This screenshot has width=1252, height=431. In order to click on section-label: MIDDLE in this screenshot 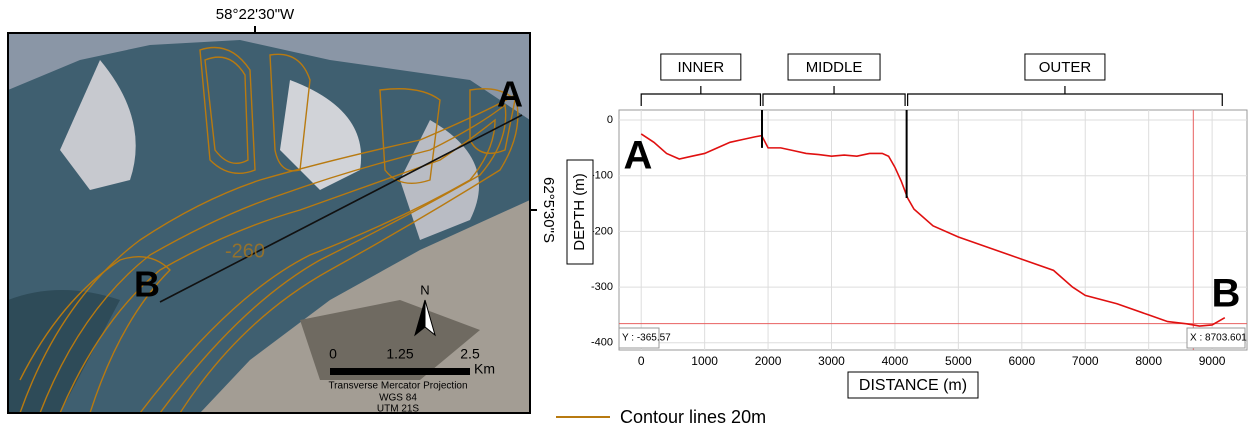, I will do `click(834, 67)`.